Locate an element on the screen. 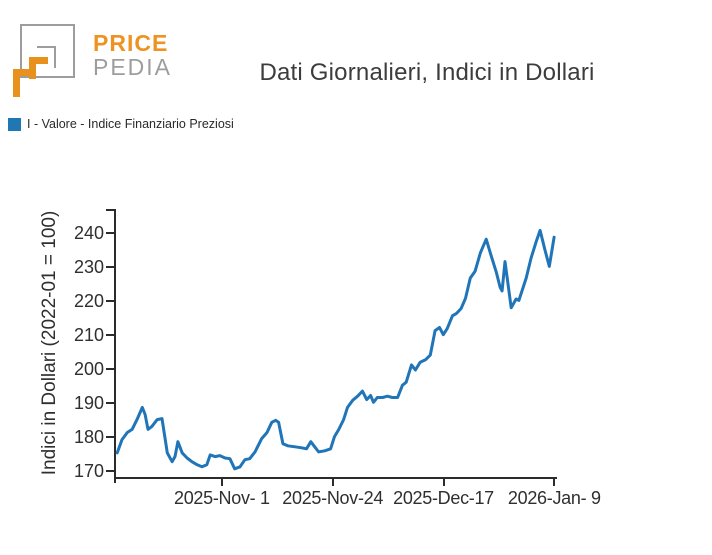  y-tick-label: 180 is located at coordinates (88, 436).